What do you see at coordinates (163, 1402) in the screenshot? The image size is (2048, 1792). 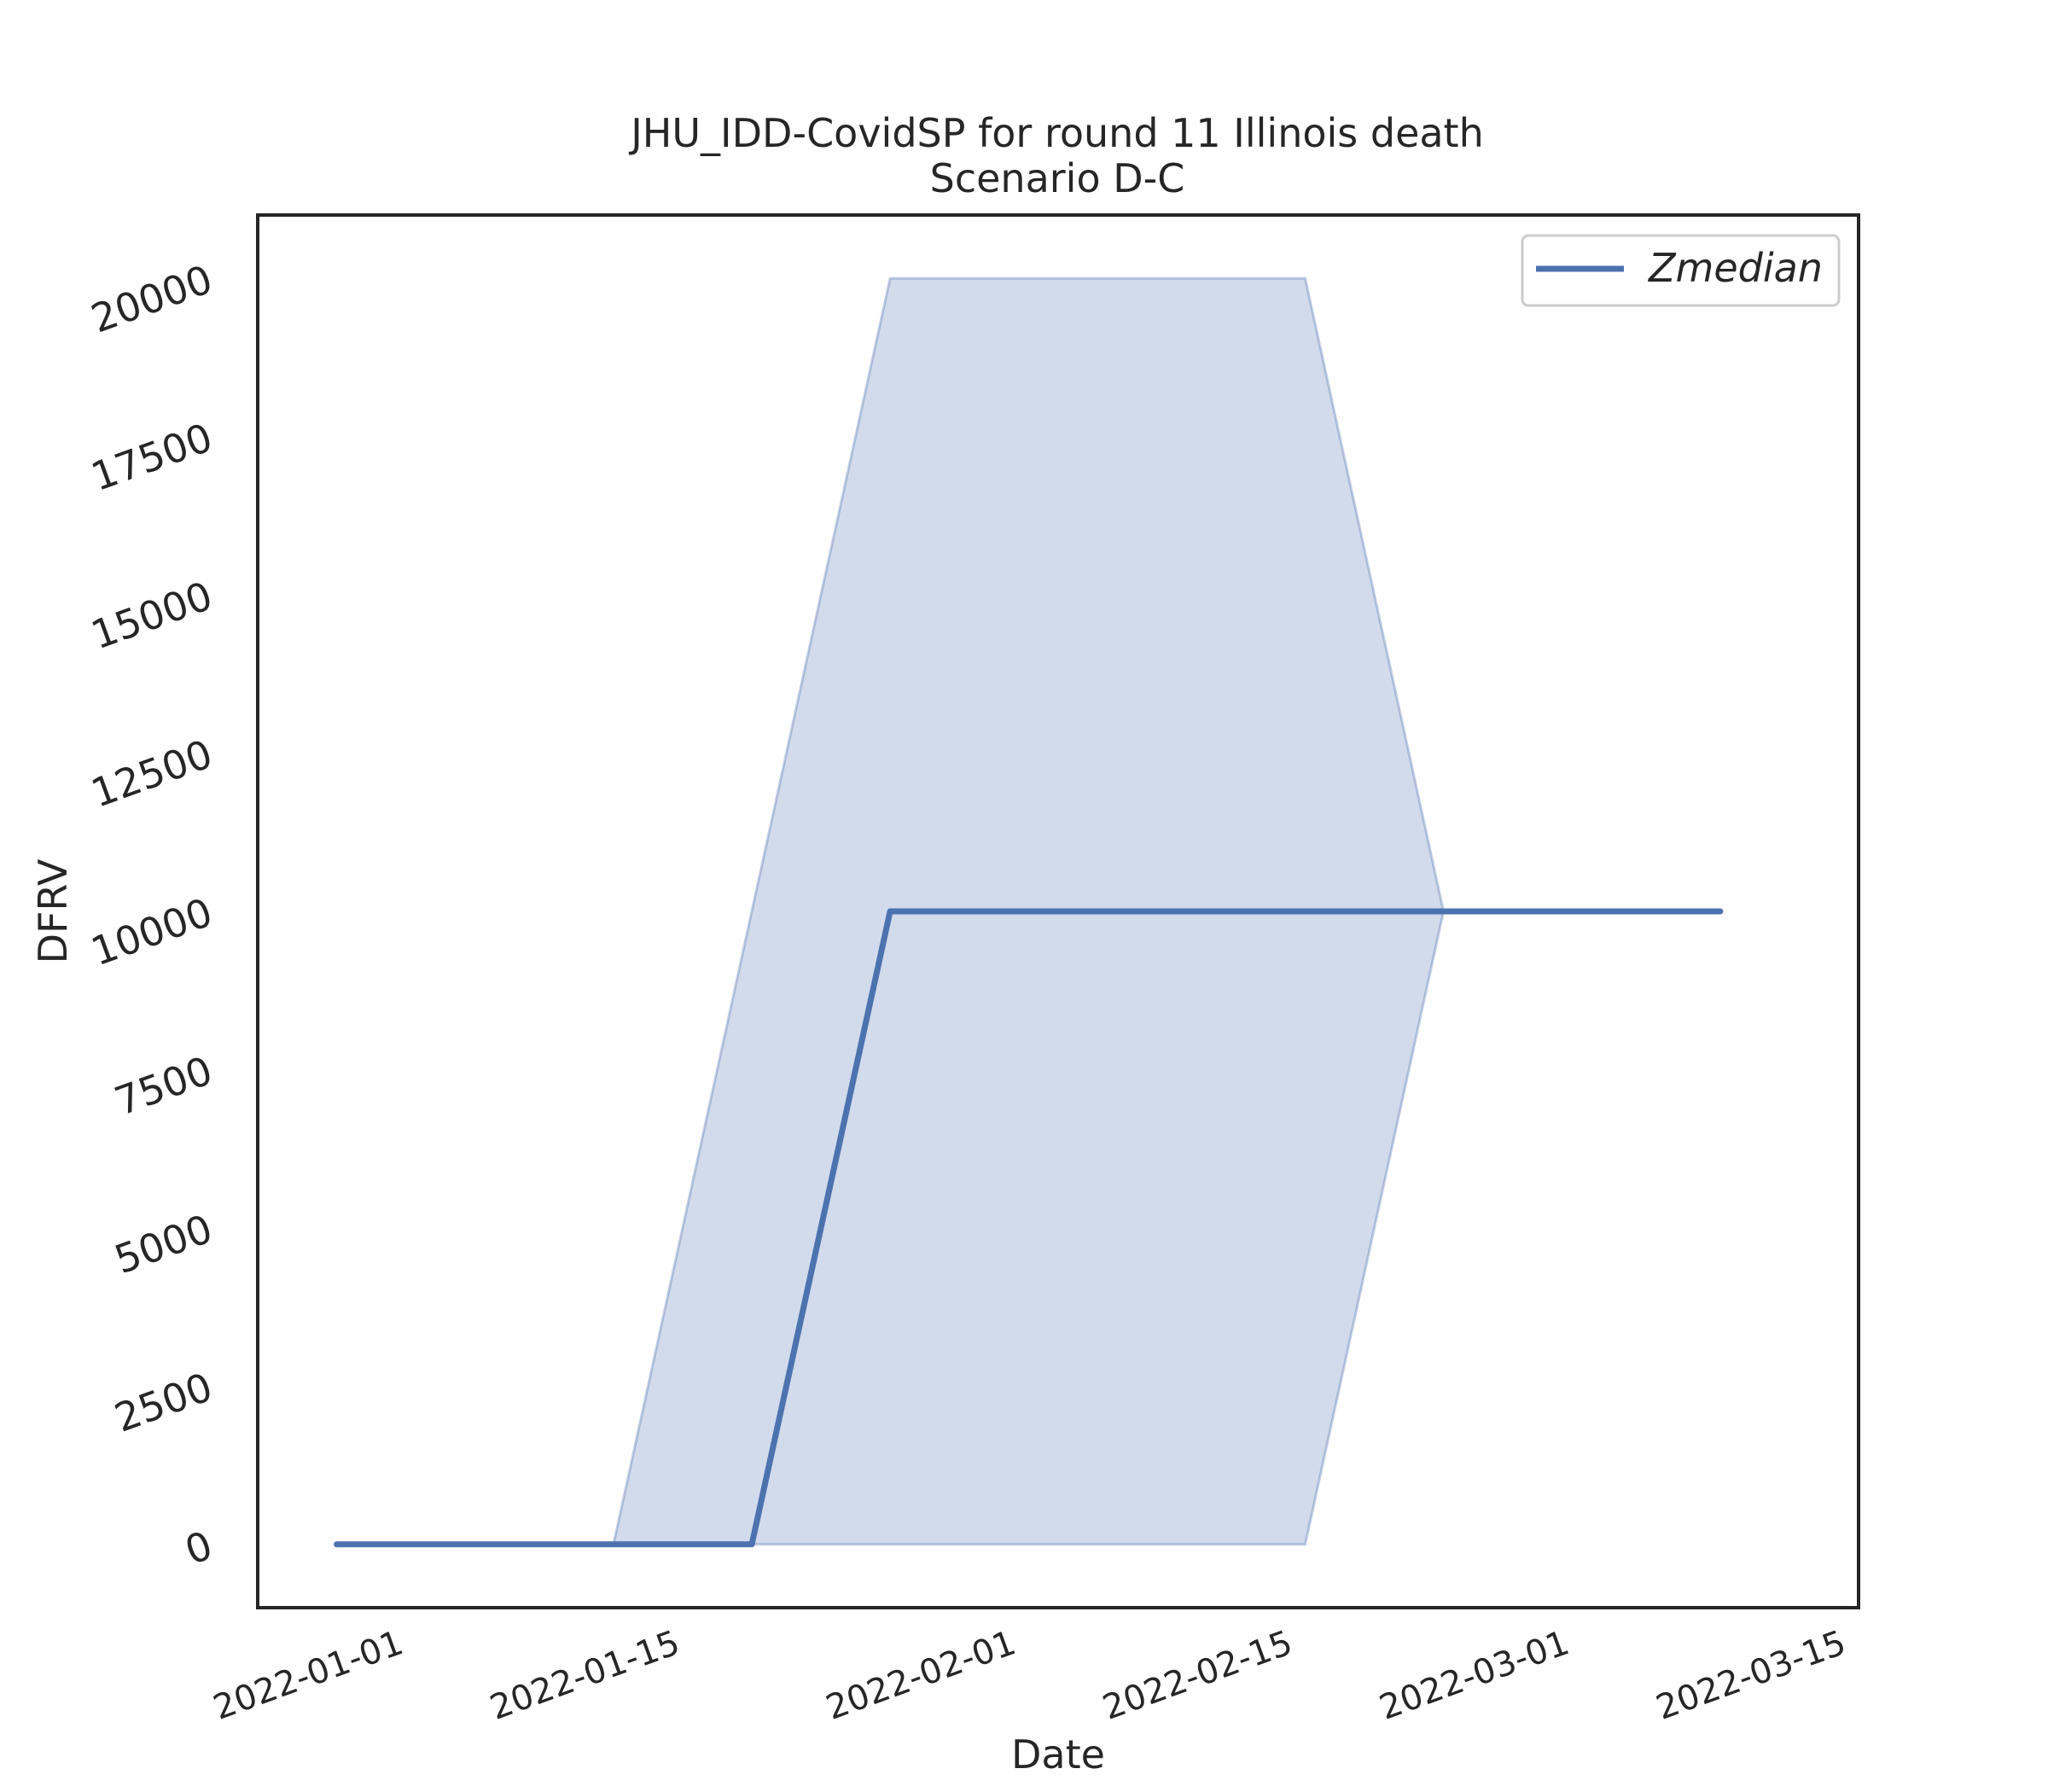 I see `y-tick-label: 2500` at bounding box center [163, 1402].